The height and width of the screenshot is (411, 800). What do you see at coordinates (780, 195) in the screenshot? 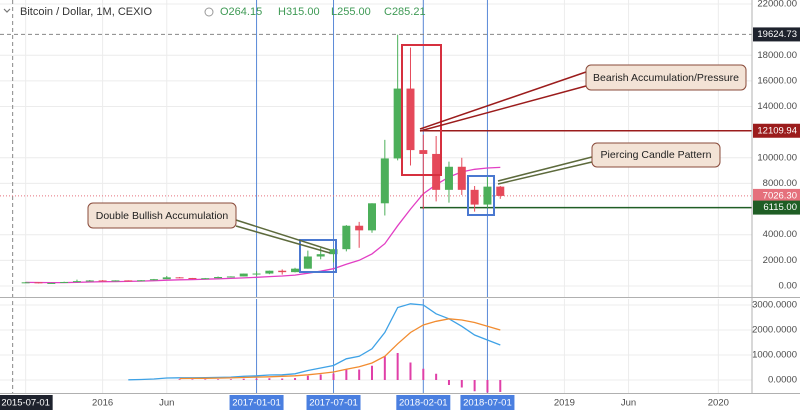
I see `price-label: 7026.30` at bounding box center [780, 195].